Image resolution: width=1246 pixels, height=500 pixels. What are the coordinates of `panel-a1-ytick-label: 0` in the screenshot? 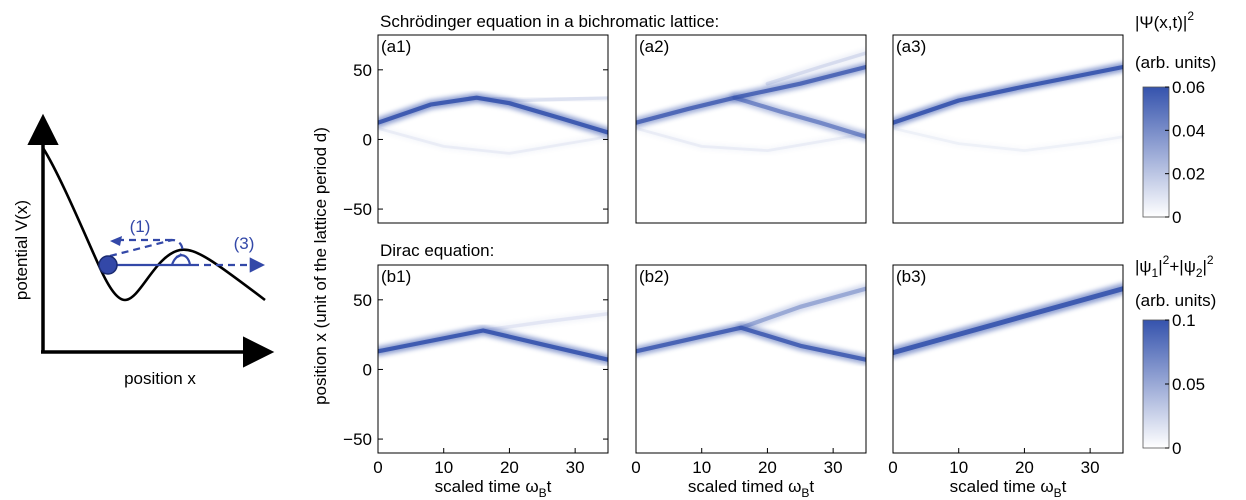 It's located at (367, 139).